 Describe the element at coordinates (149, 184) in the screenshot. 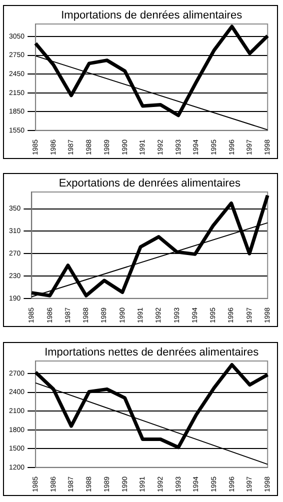

I see `chart-title: Exportations de denrées alimentaires` at that location.